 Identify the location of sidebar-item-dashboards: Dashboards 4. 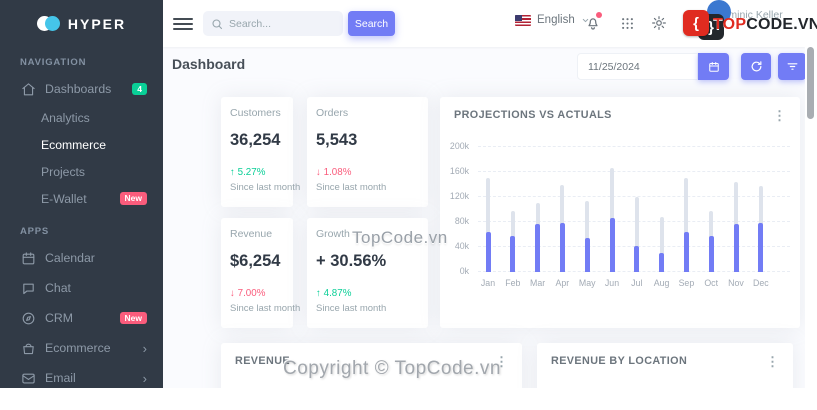
(81, 89).